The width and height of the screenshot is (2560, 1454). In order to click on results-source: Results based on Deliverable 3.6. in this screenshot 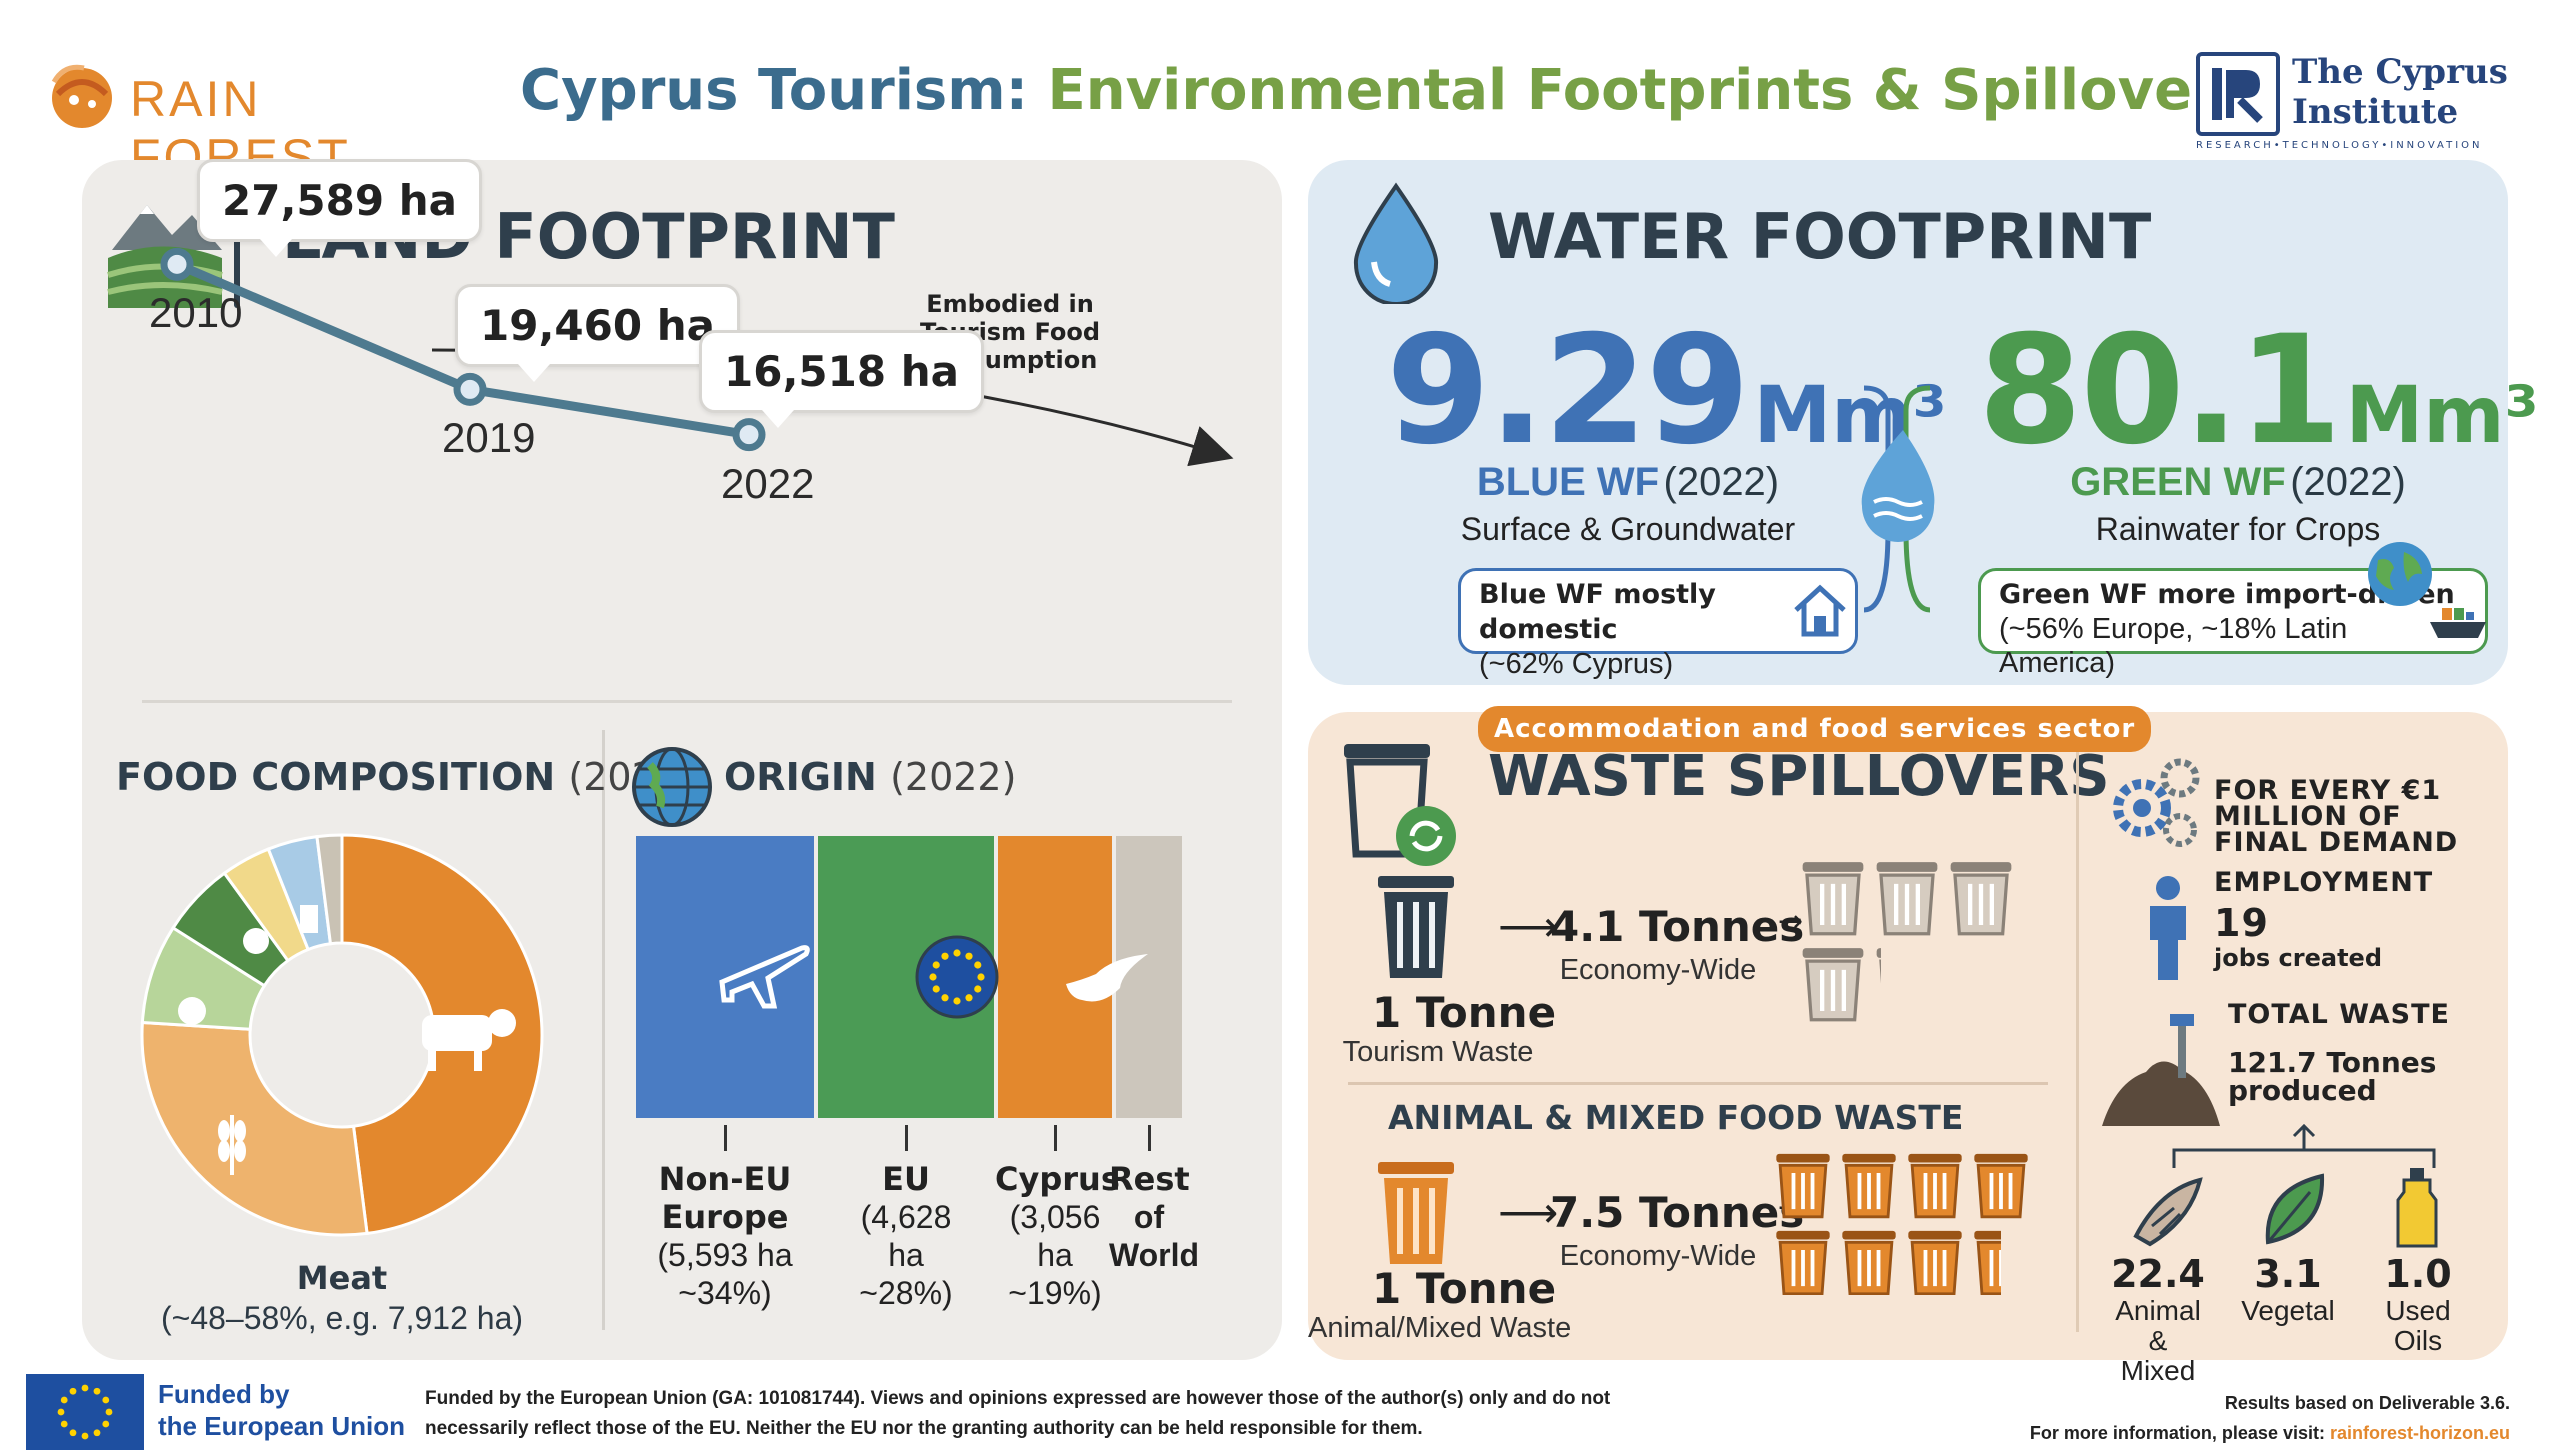, I will do `click(2367, 1403)`.